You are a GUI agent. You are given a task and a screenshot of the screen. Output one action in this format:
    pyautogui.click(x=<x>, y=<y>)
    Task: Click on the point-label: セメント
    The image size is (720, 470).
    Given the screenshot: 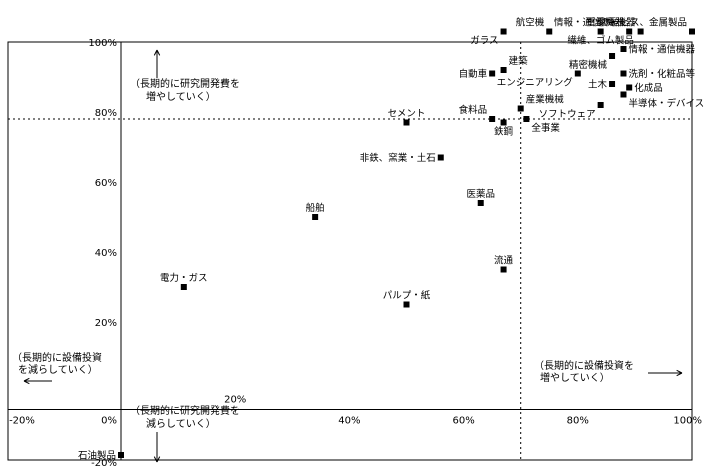 What is the action you would take?
    pyautogui.click(x=407, y=114)
    